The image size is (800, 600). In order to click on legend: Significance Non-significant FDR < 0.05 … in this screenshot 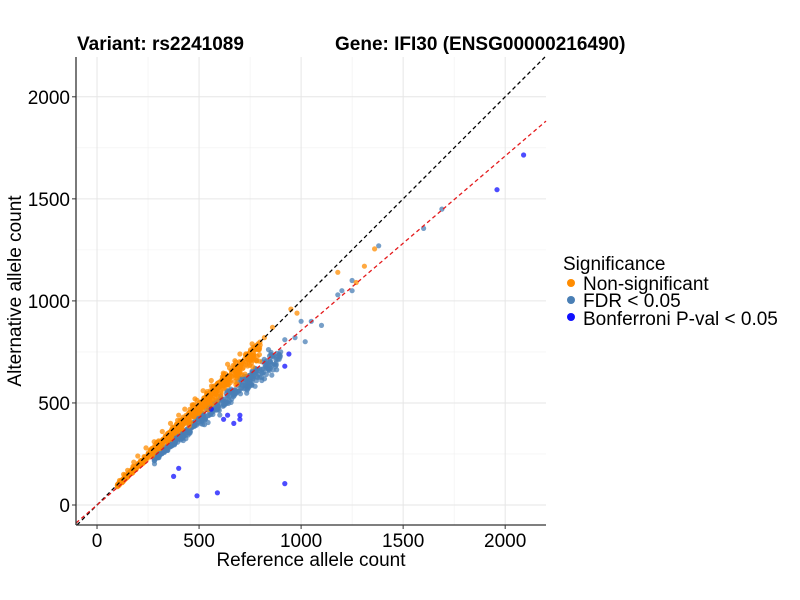, I will do `click(670, 292)`.